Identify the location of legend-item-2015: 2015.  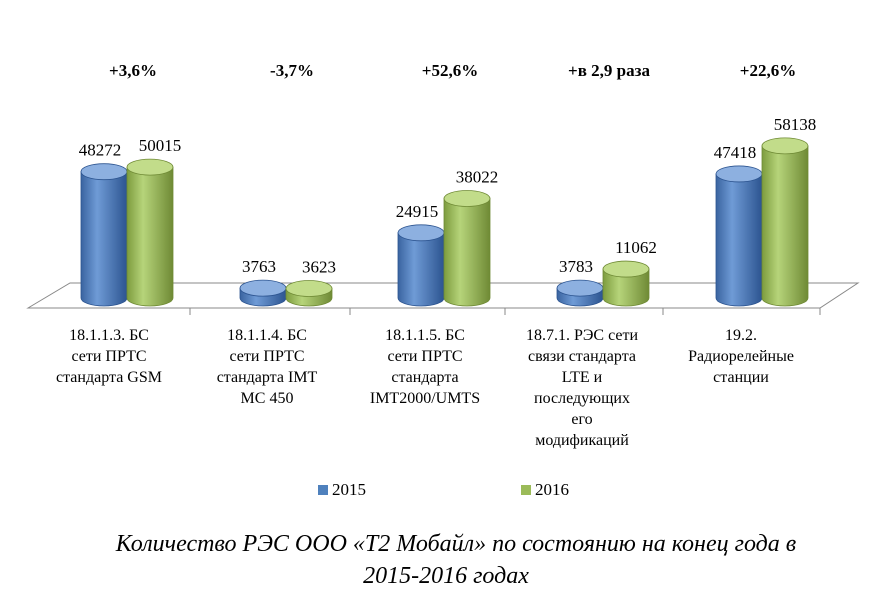
(342, 490).